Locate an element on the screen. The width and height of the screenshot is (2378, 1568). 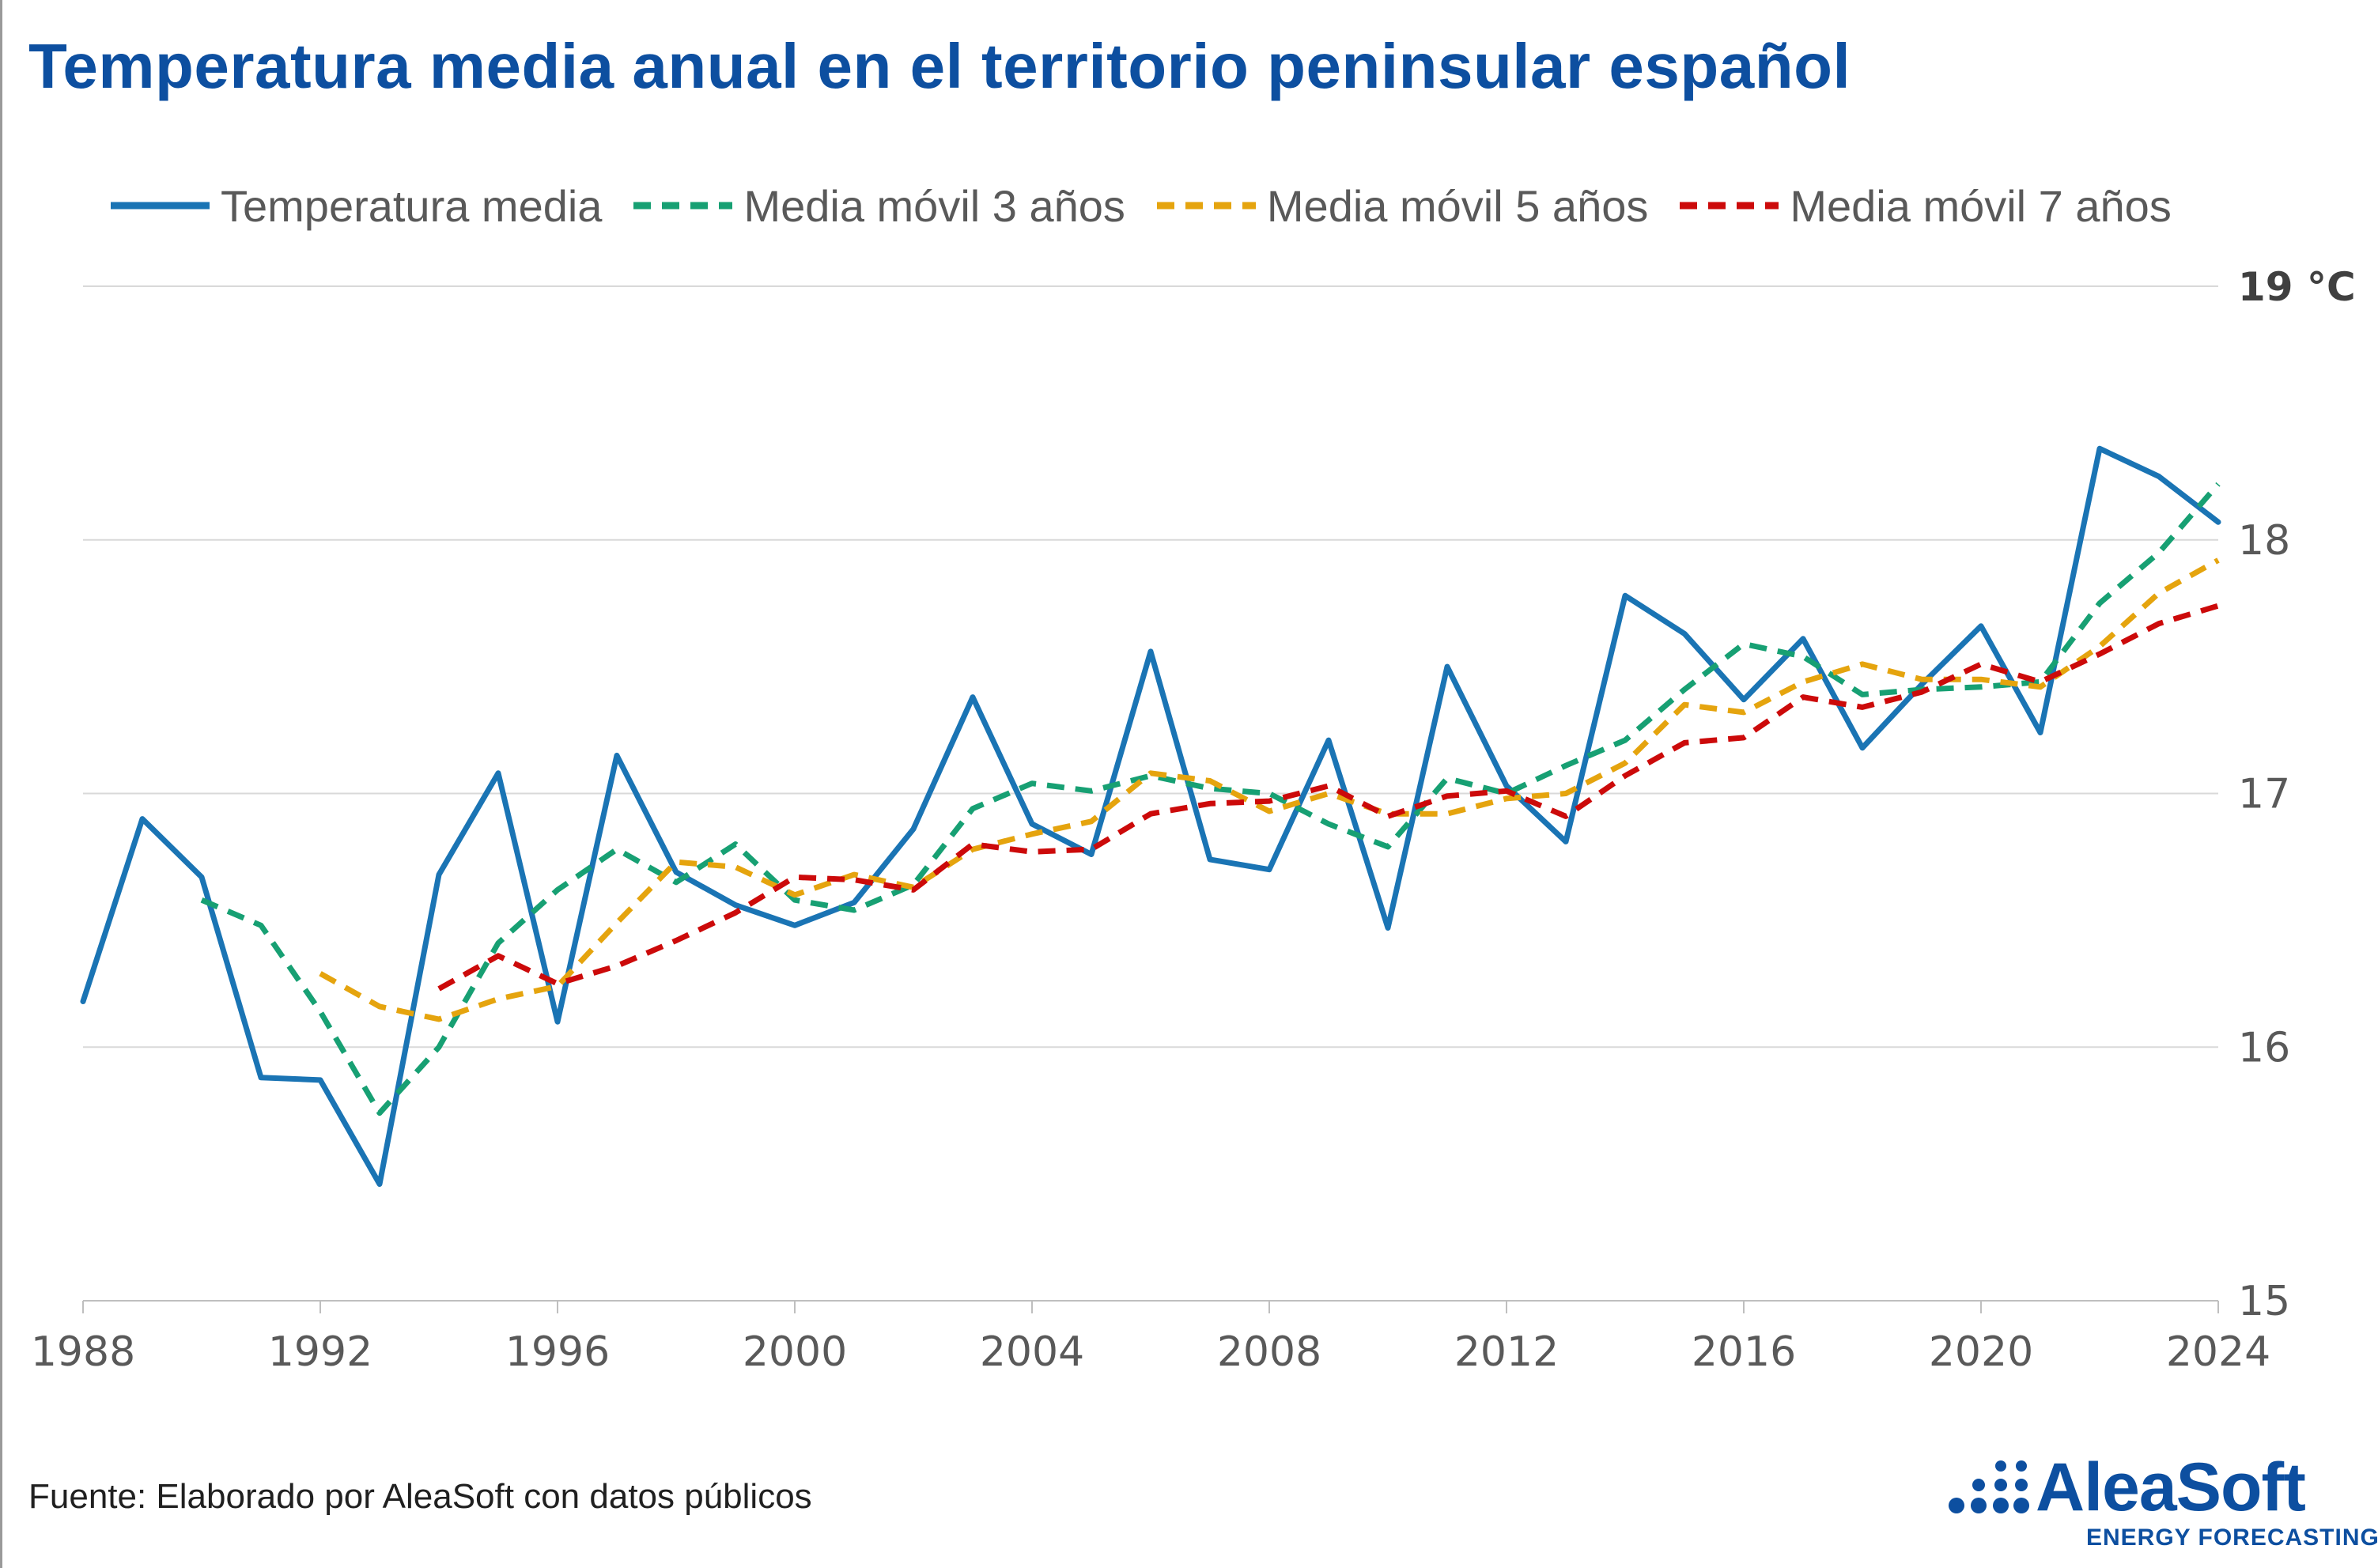
legend-label: Media móvil 7 años is located at coordinates (1981, 205).